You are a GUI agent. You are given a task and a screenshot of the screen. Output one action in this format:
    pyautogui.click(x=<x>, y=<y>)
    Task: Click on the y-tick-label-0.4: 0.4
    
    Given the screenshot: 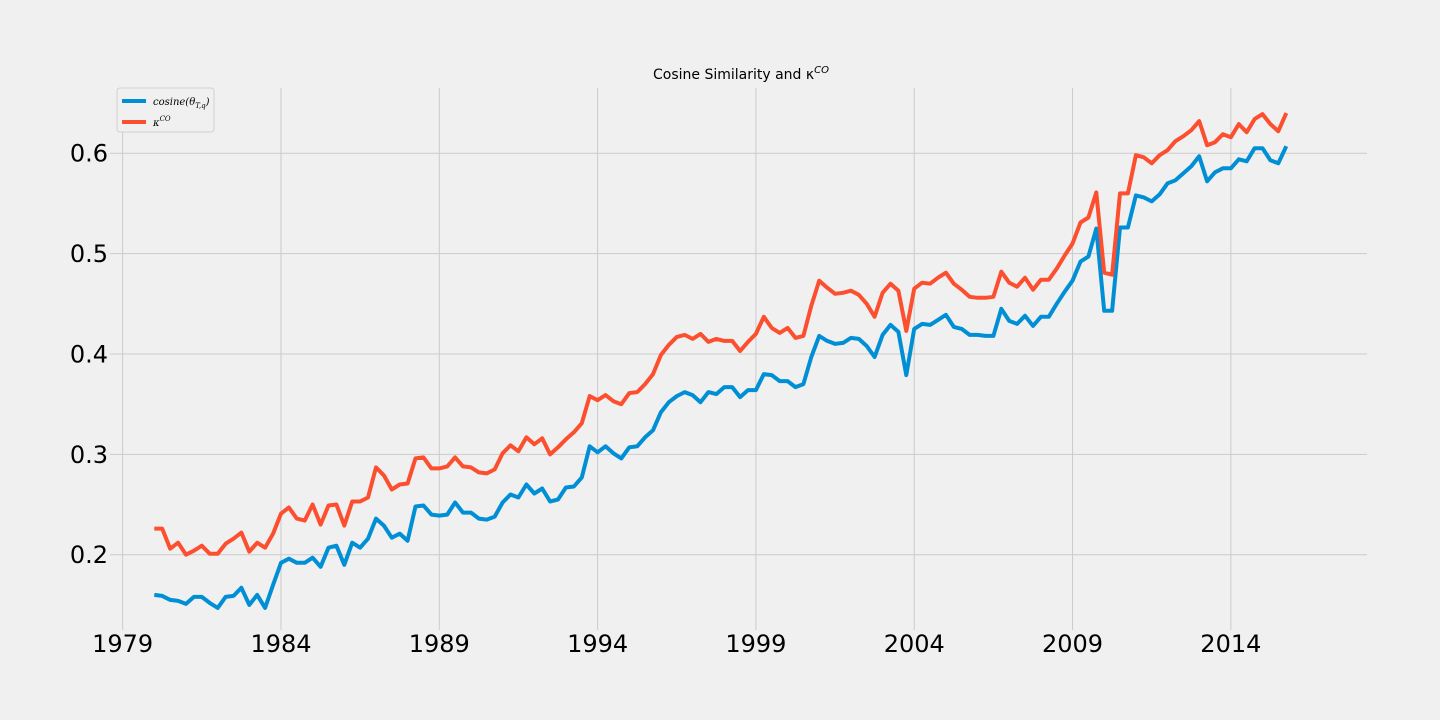 What is the action you would take?
    pyautogui.click(x=89, y=354)
    